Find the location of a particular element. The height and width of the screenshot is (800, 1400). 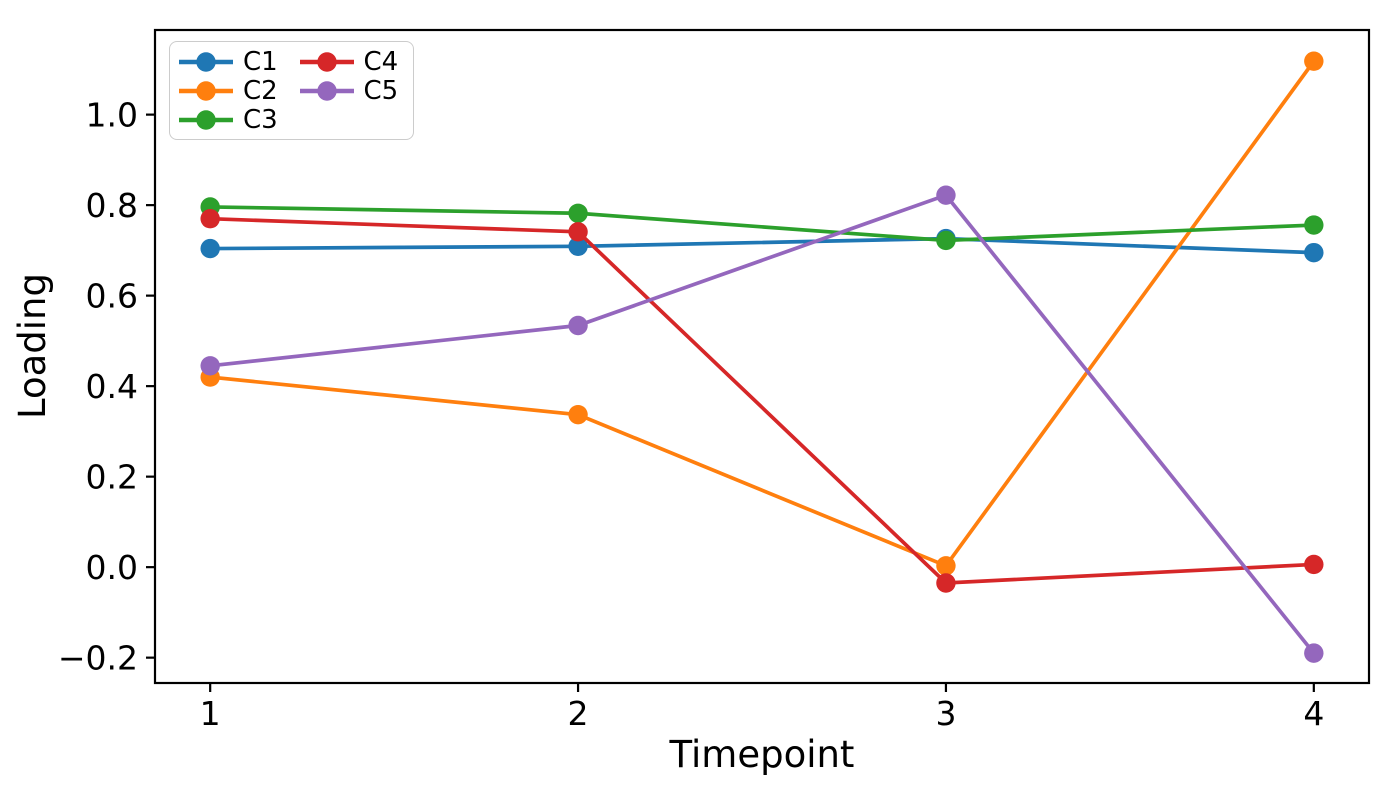

series-line-C1 is located at coordinates (762, 245).